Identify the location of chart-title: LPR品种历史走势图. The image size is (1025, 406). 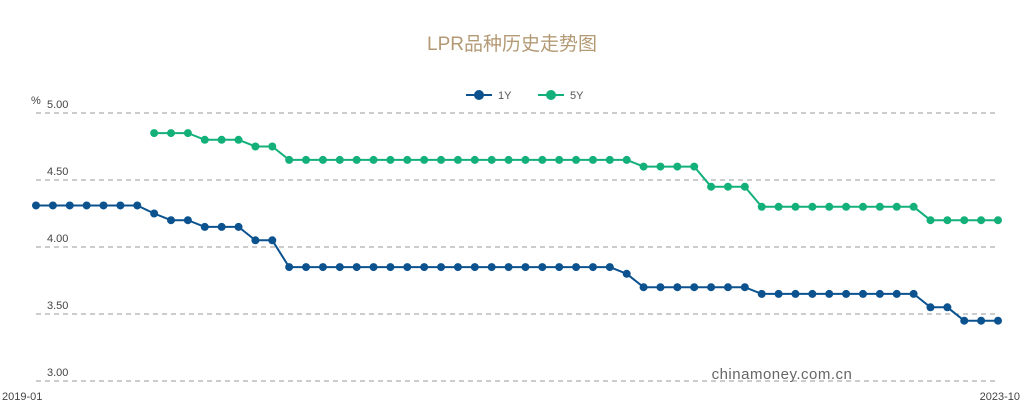
(512, 44).